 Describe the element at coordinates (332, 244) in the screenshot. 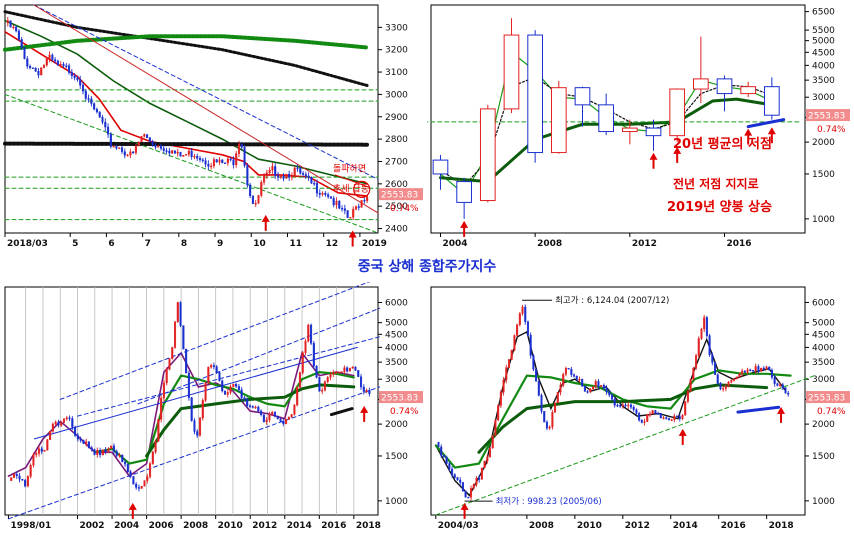

I see `x-tick-label: 12` at that location.